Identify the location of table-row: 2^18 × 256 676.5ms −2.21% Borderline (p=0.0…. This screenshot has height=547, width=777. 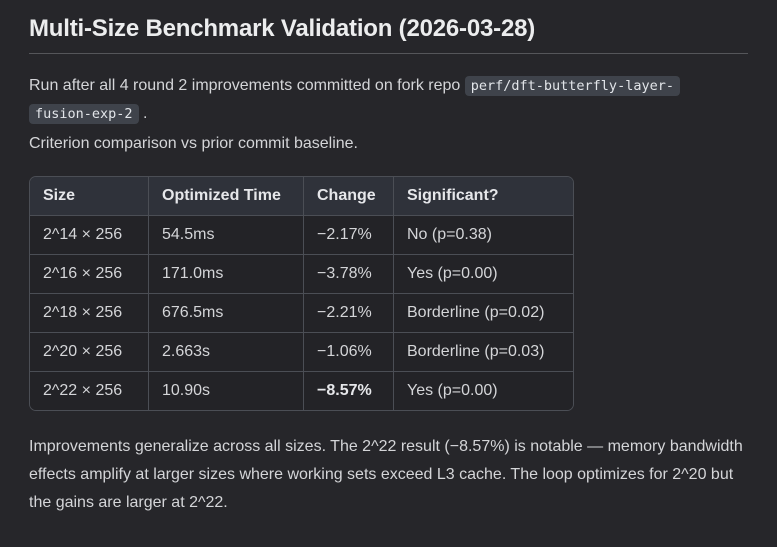
(301, 313).